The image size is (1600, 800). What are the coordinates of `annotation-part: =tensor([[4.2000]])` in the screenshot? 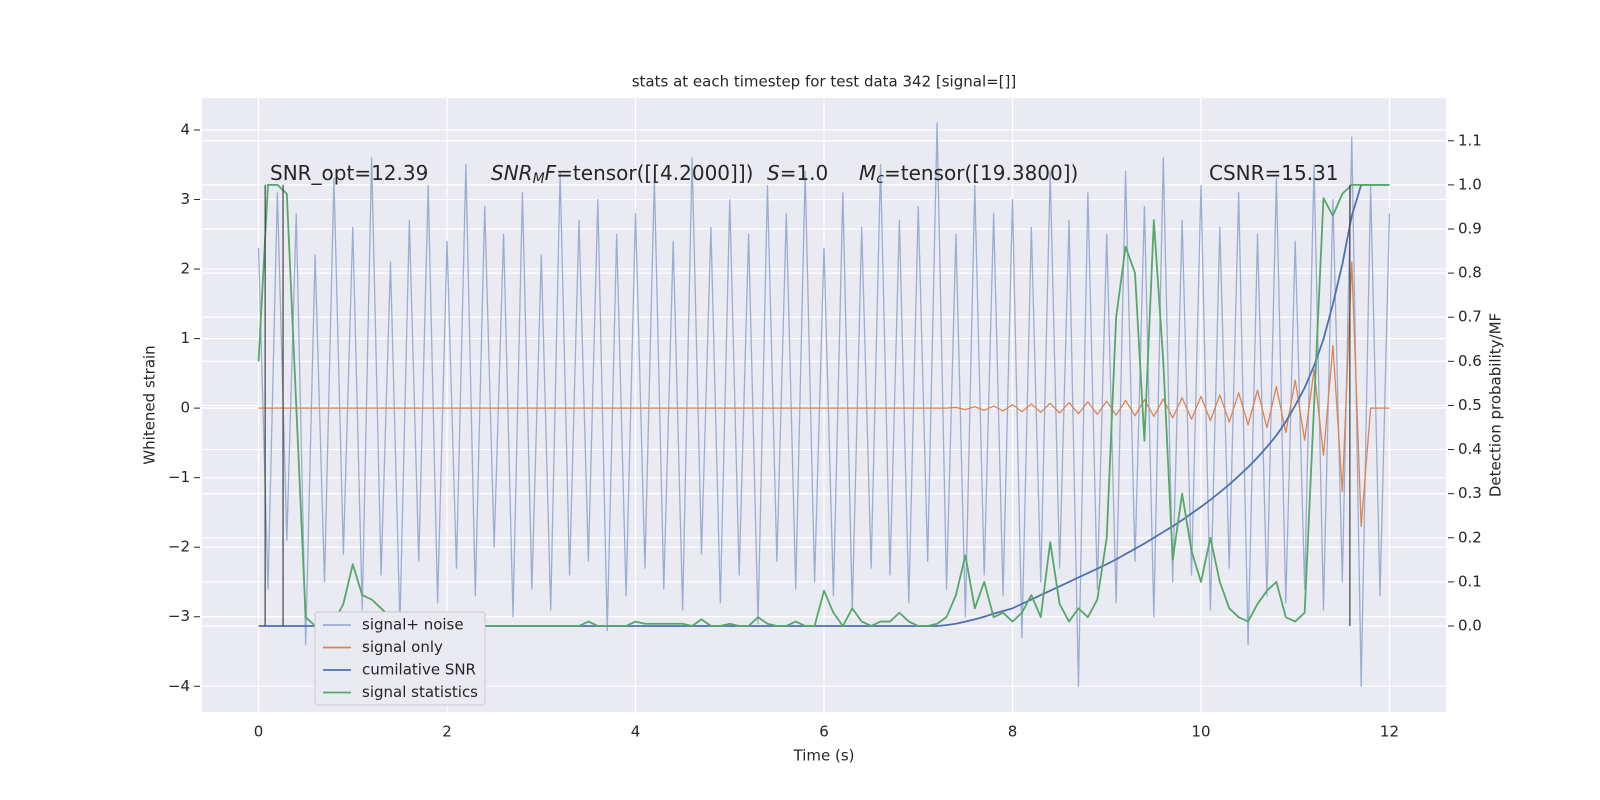 It's located at (654, 173).